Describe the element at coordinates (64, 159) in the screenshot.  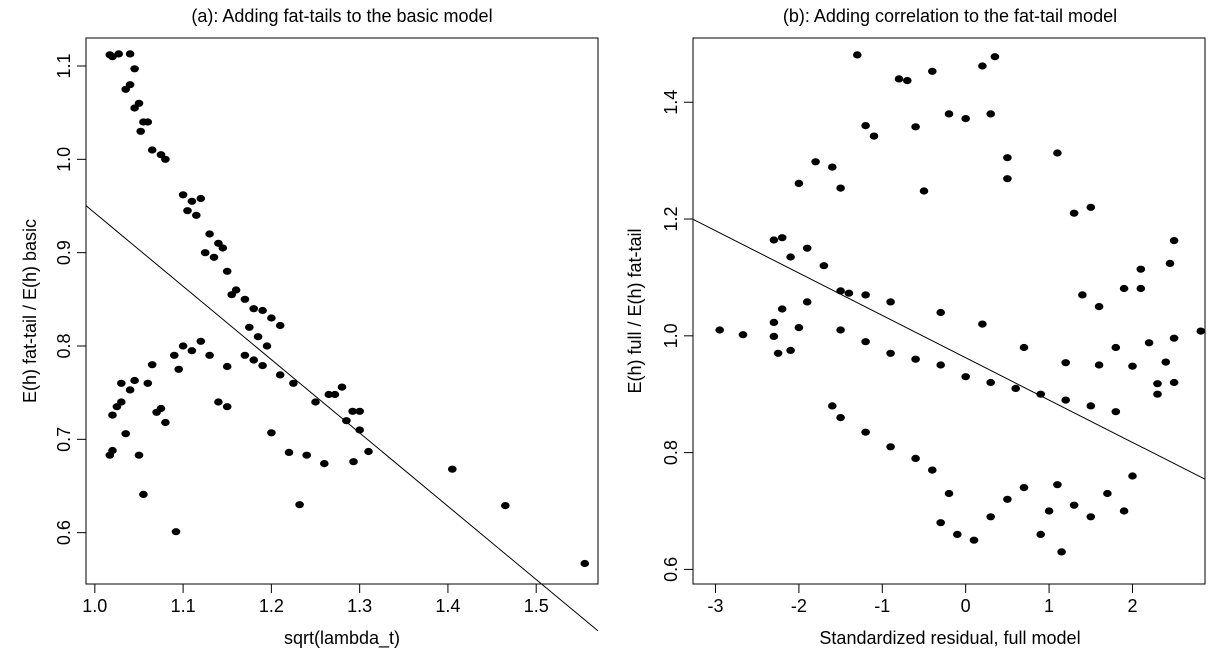
I see `panel-a-y-tick-label: 1.0` at that location.